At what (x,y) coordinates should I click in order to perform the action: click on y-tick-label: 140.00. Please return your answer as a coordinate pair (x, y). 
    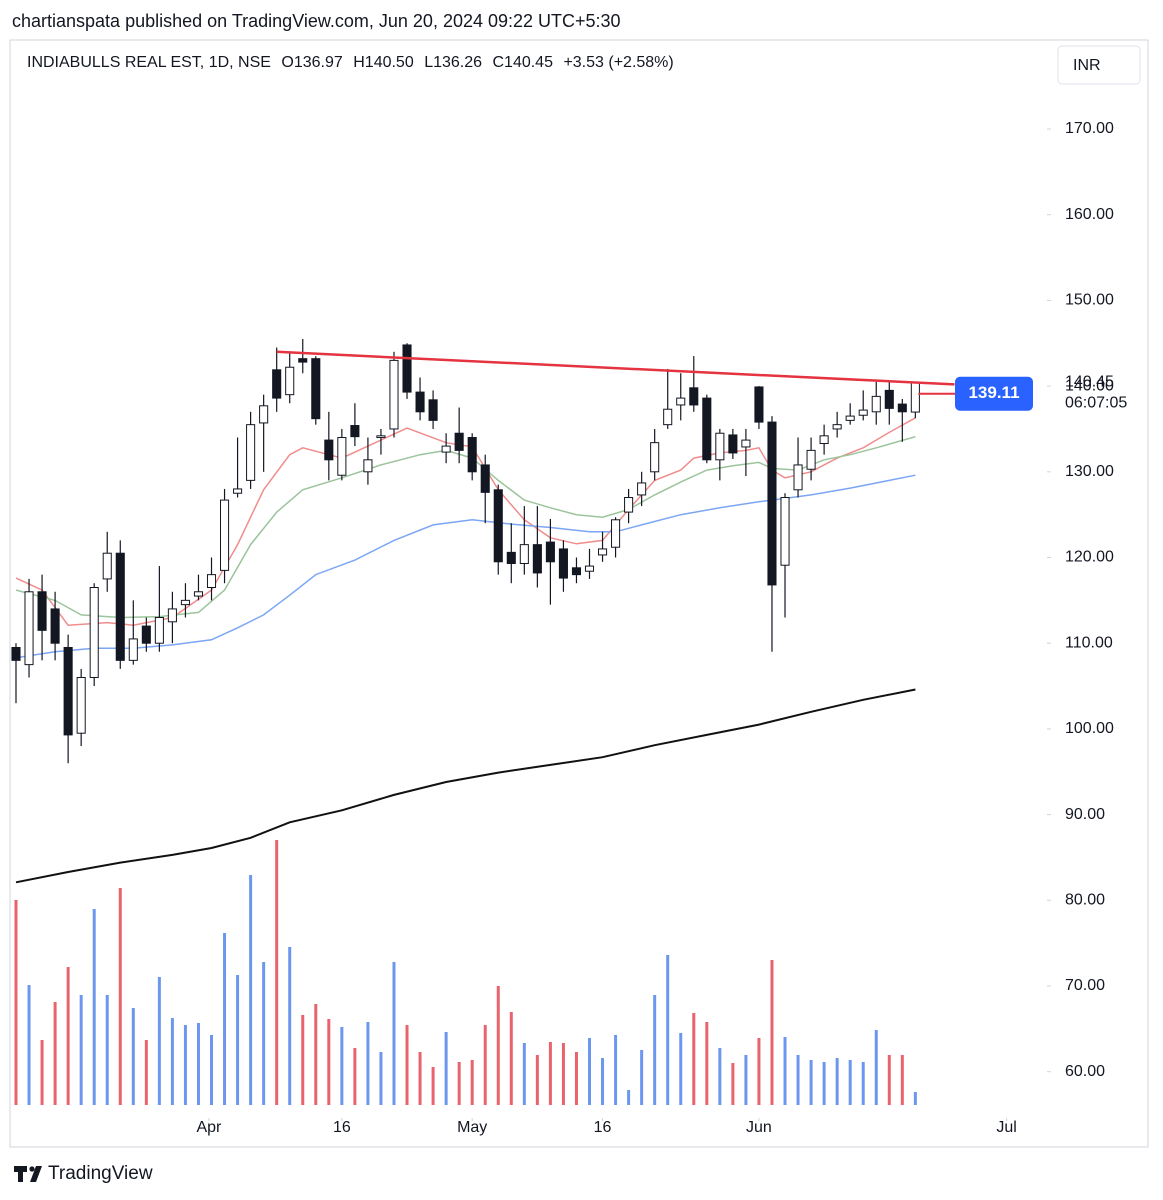
    Looking at the image, I should click on (1089, 385).